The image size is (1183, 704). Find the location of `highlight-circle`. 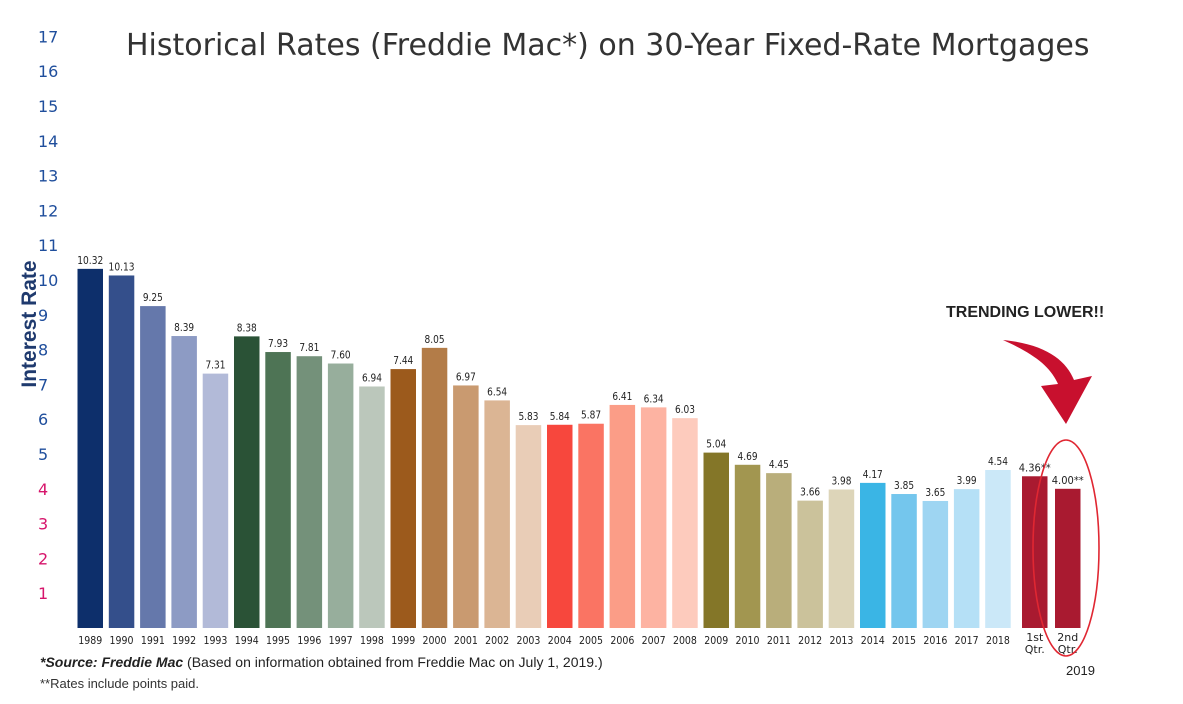

highlight-circle is located at coordinates (1066, 548).